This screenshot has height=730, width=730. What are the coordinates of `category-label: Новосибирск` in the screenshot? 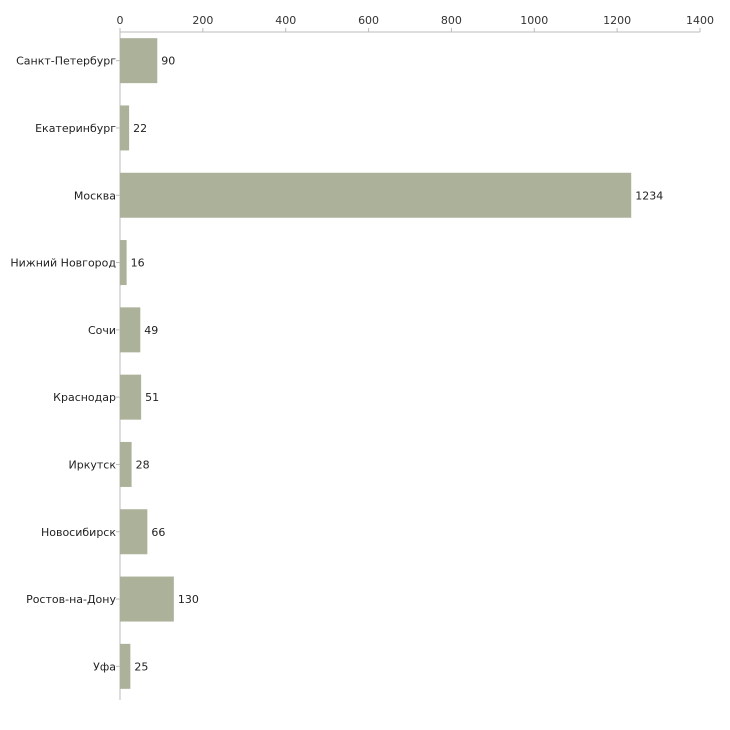 It's located at (78, 532).